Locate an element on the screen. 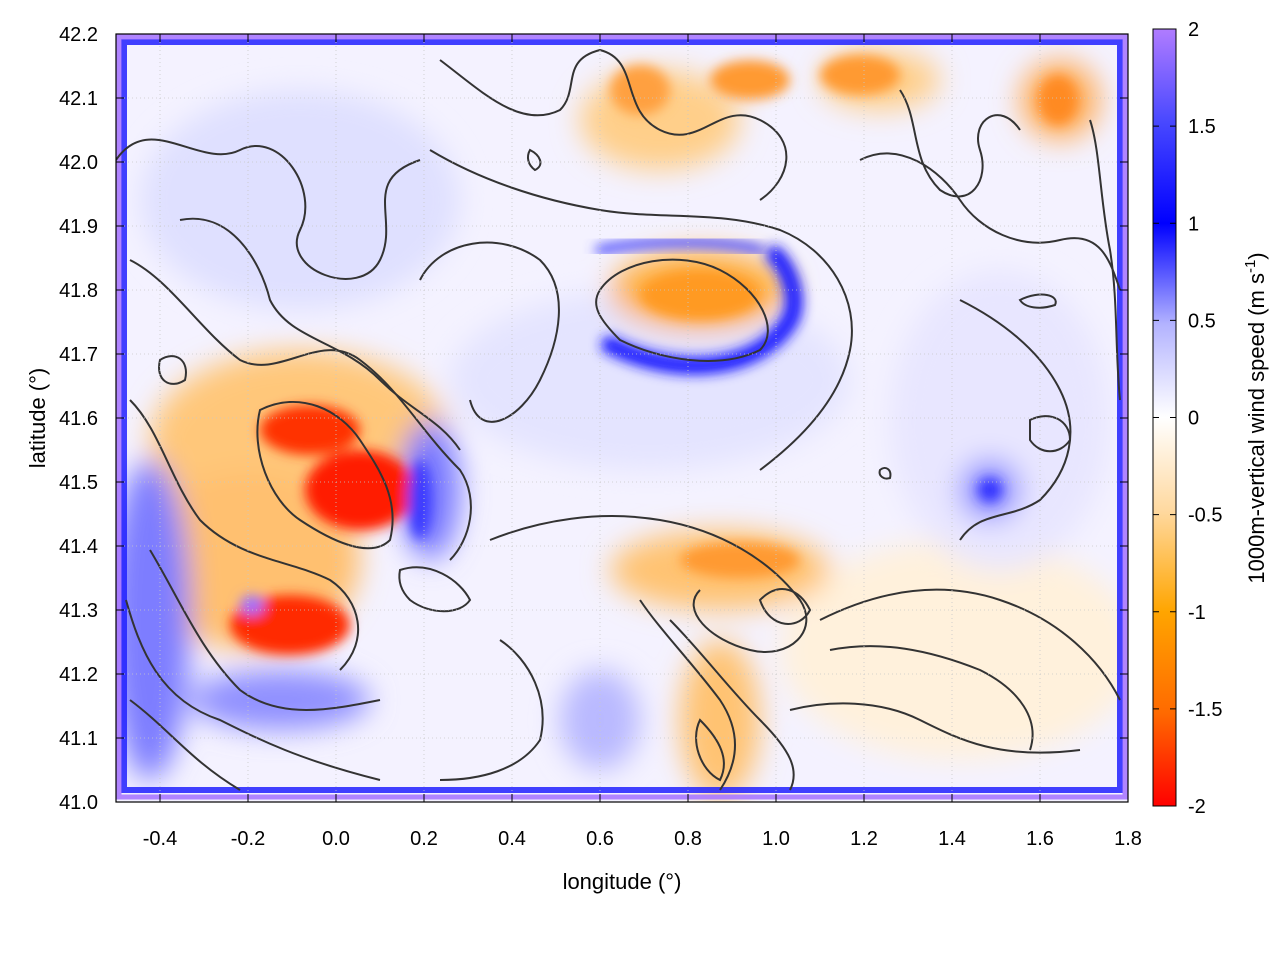 The height and width of the screenshot is (960, 1280). colorbar-label: 1000m-vertical wind speed (m s-1) is located at coordinates (1255, 417).